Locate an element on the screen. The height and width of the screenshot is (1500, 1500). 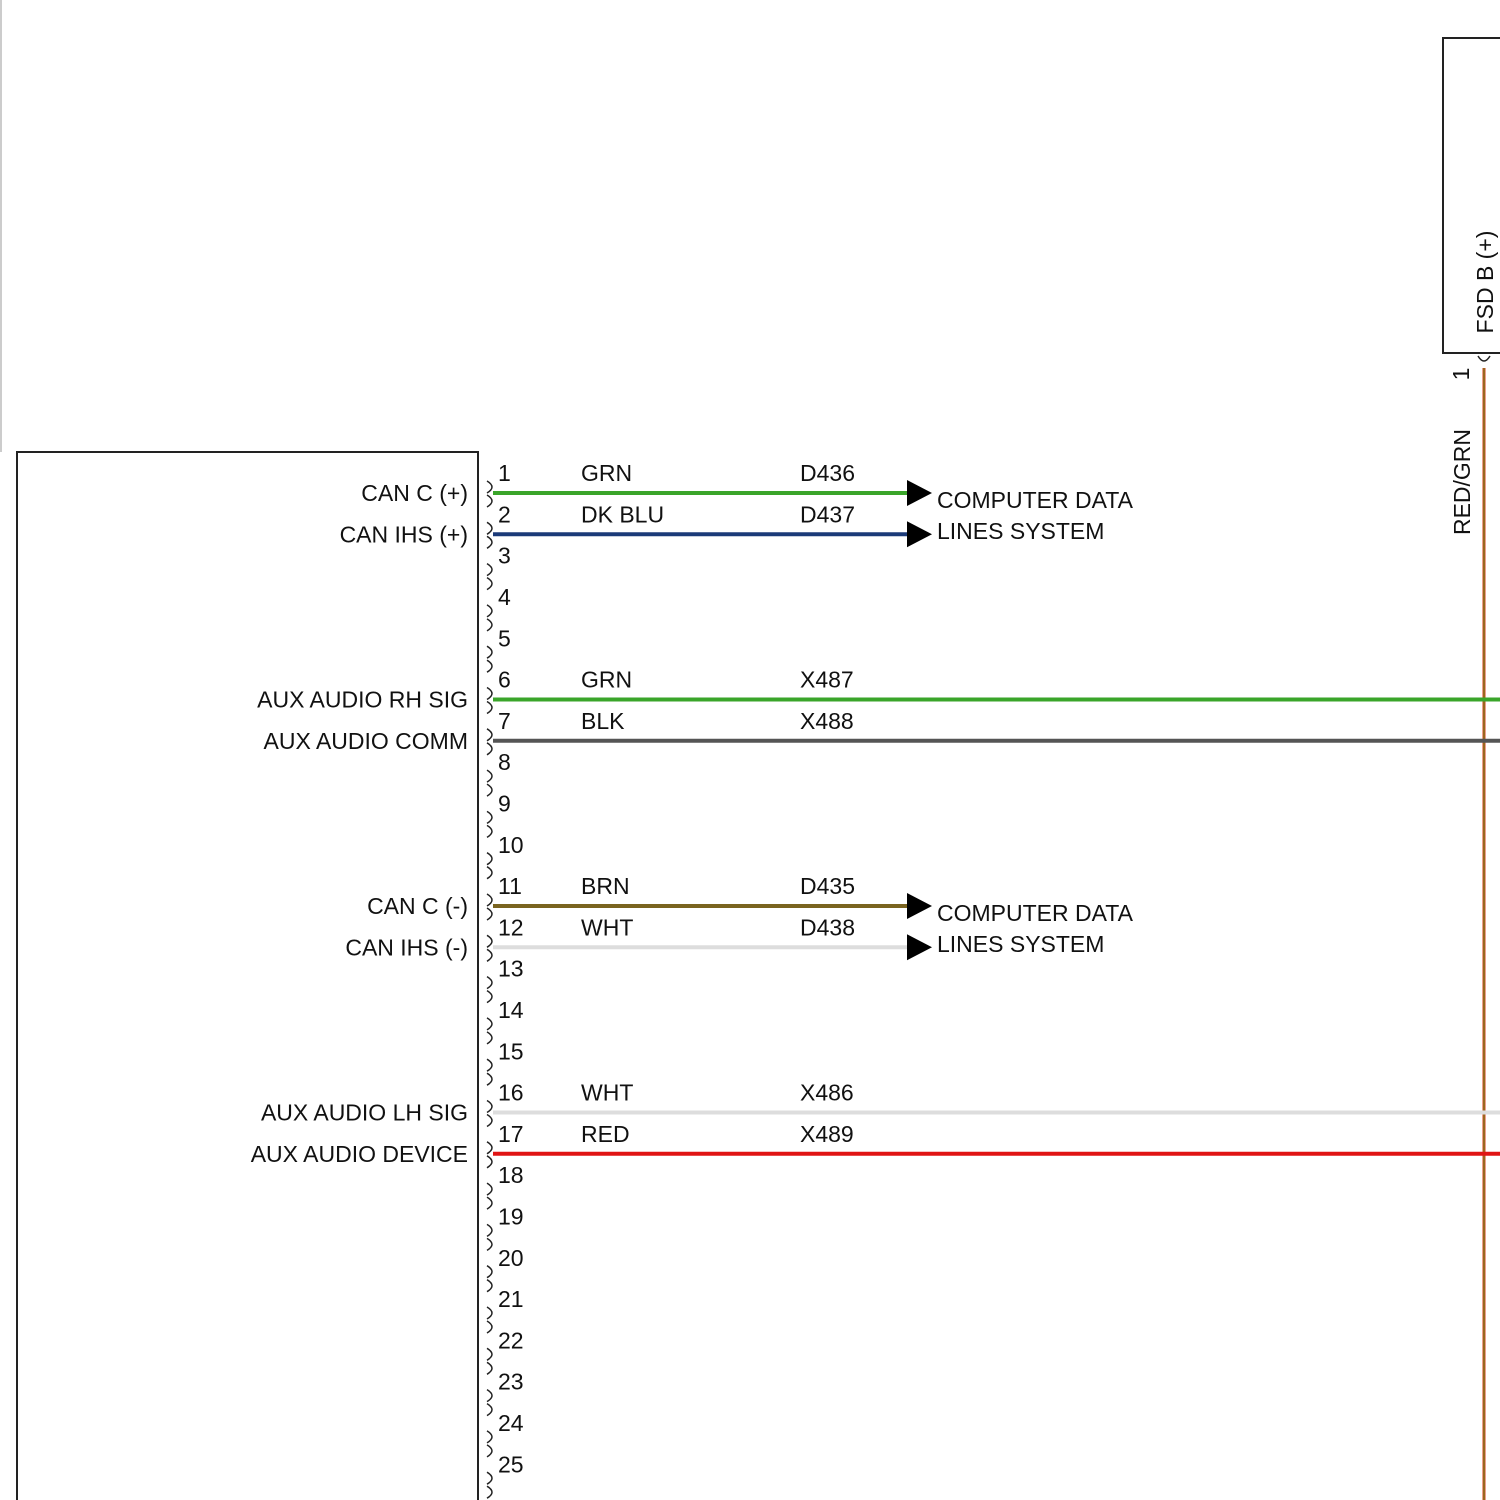
fsd-label: FSD B (+) is located at coordinates (1485, 282).